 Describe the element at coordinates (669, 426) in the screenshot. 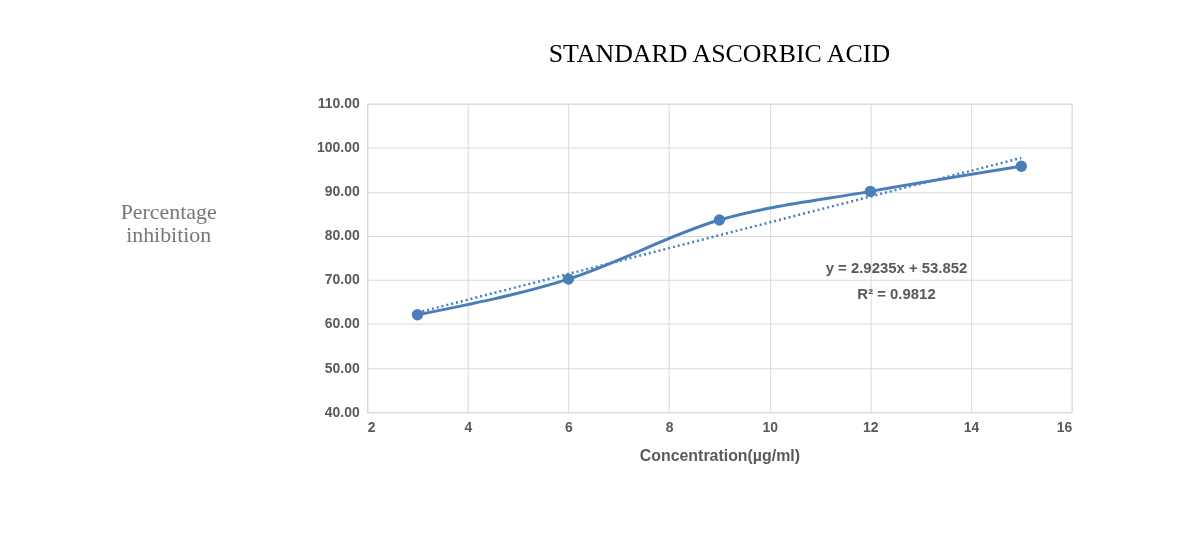

I see `x-tick-label: 8` at that location.